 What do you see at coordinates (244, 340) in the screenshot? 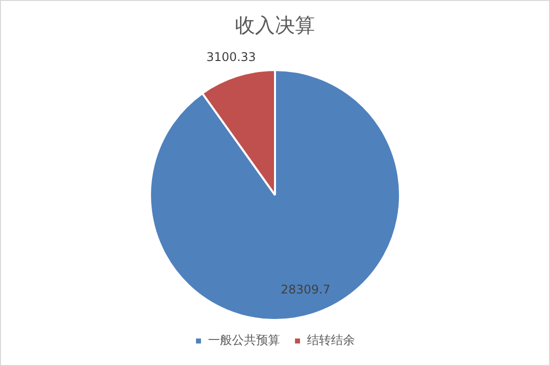
I see `legend-label: 一般公共预算` at bounding box center [244, 340].